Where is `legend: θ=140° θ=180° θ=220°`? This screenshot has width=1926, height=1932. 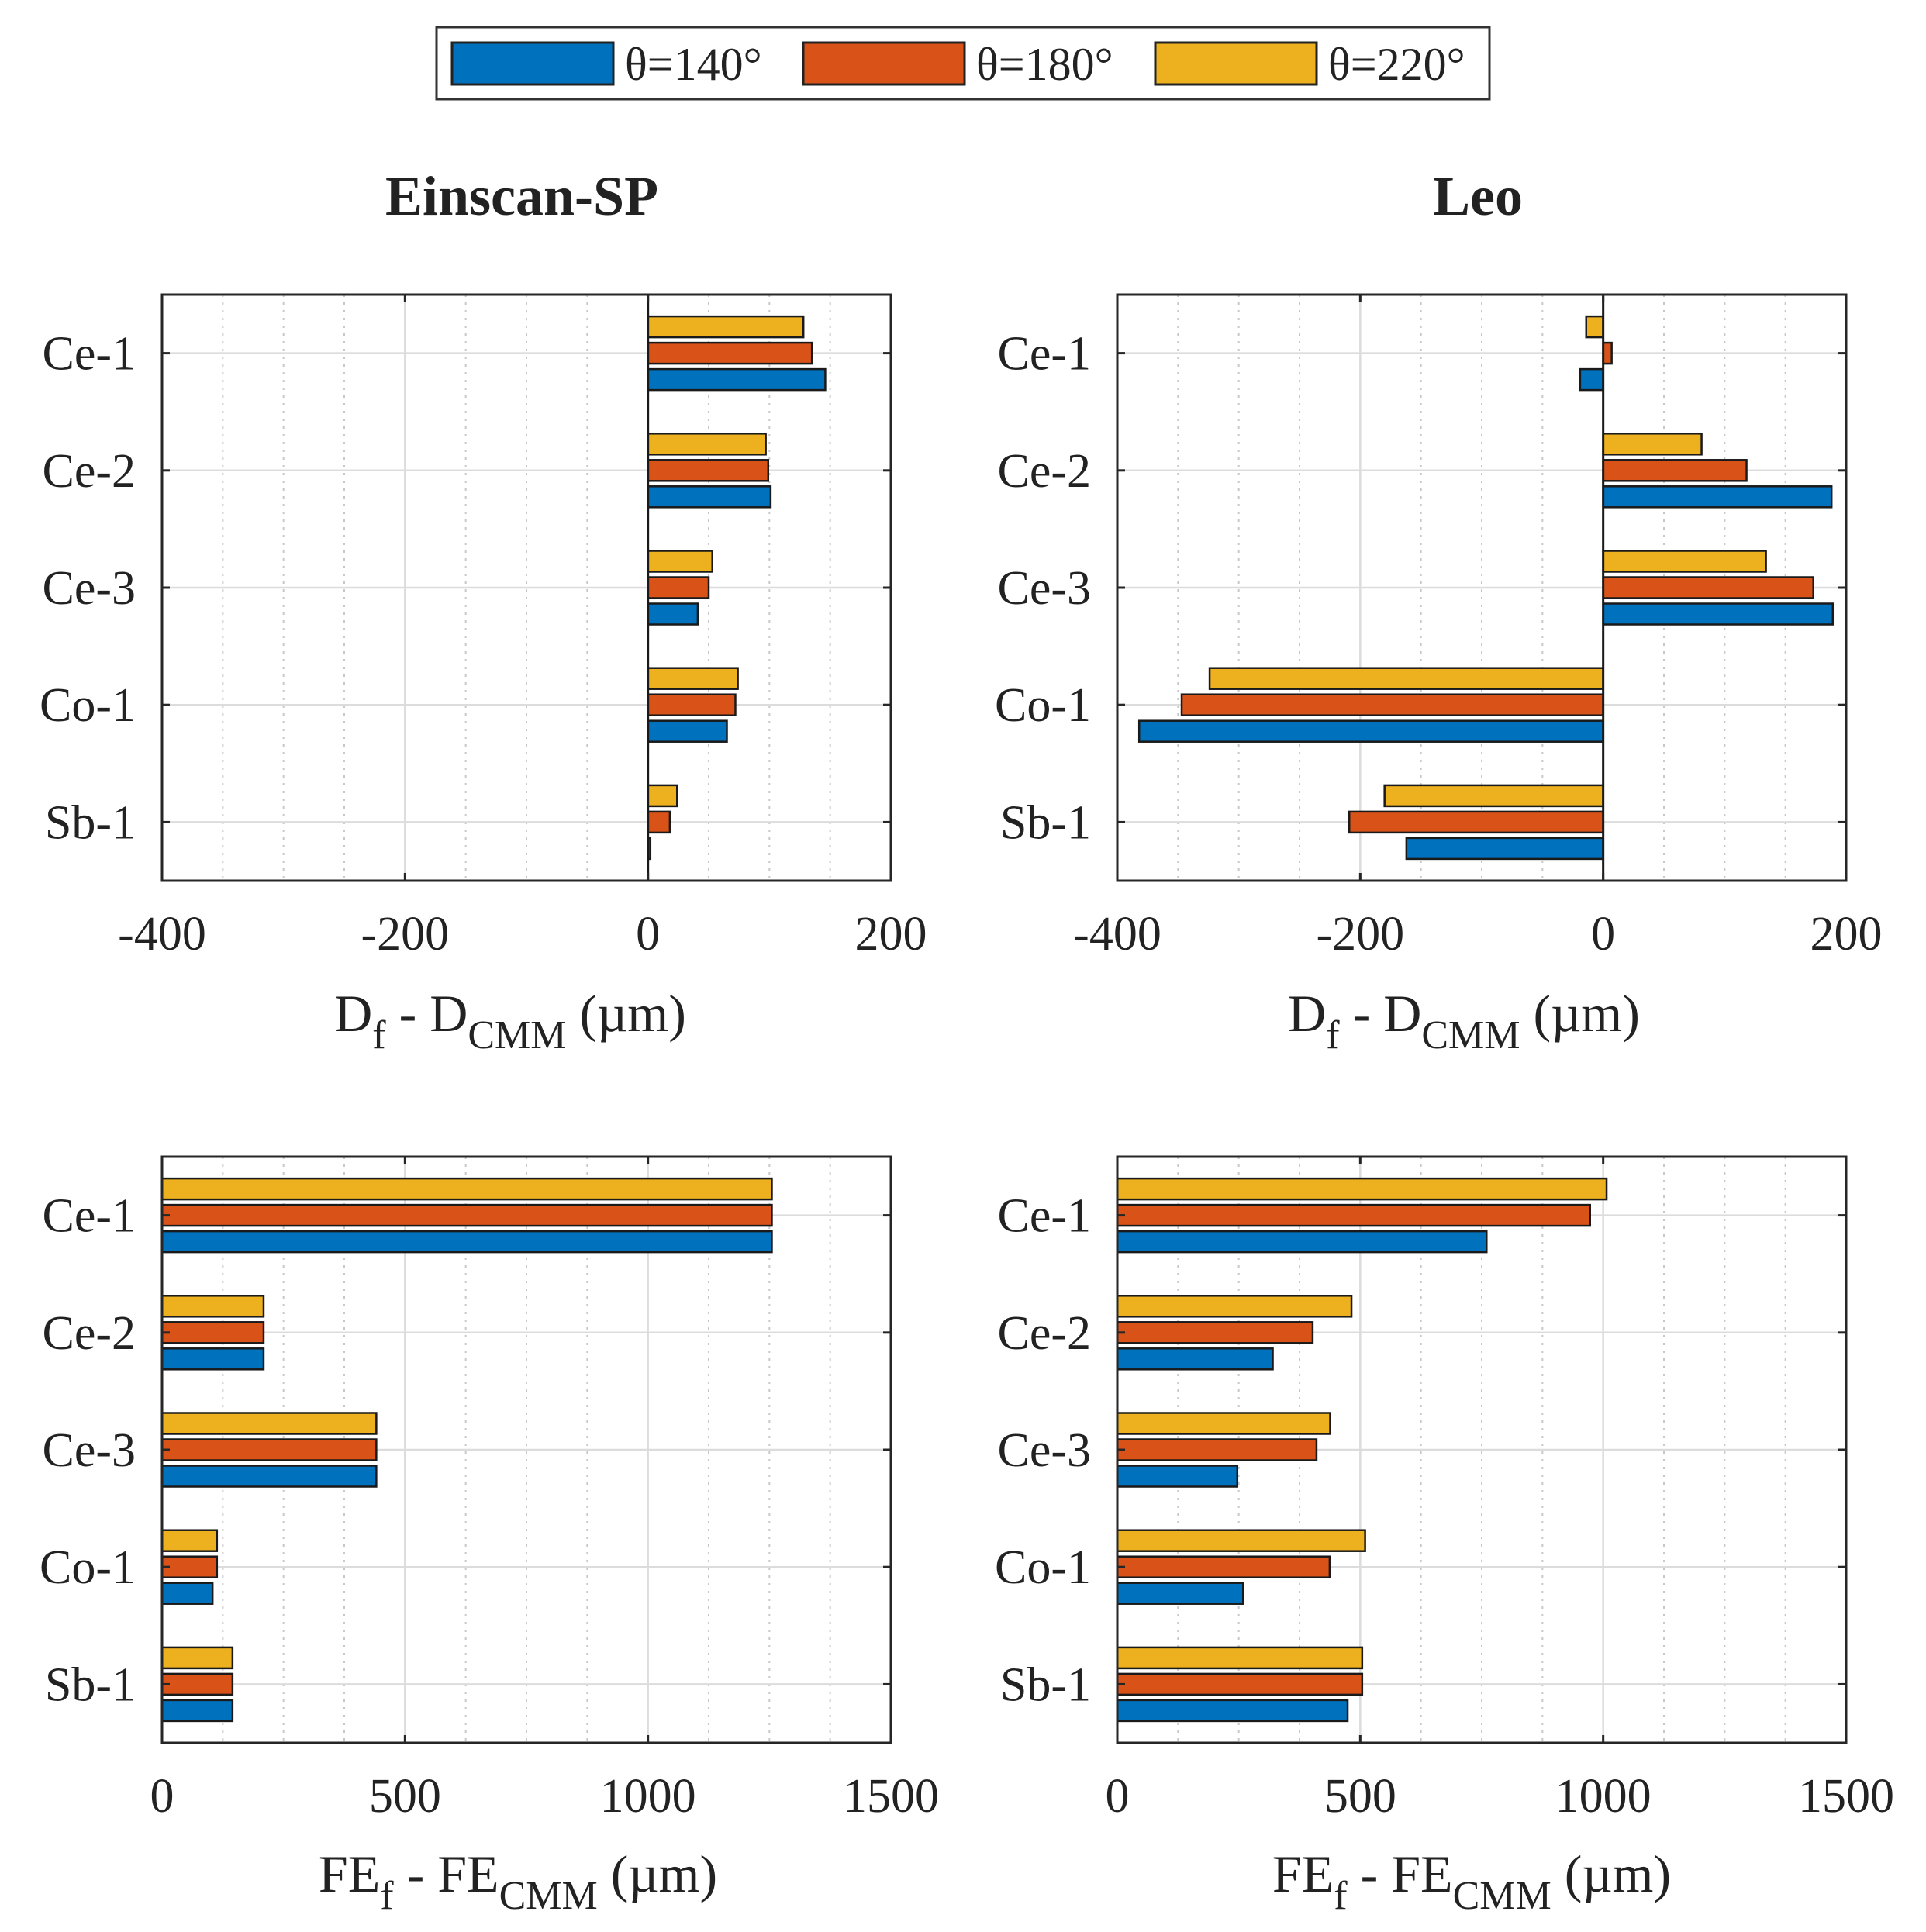 legend: θ=140° θ=180° θ=220° is located at coordinates (963, 63).